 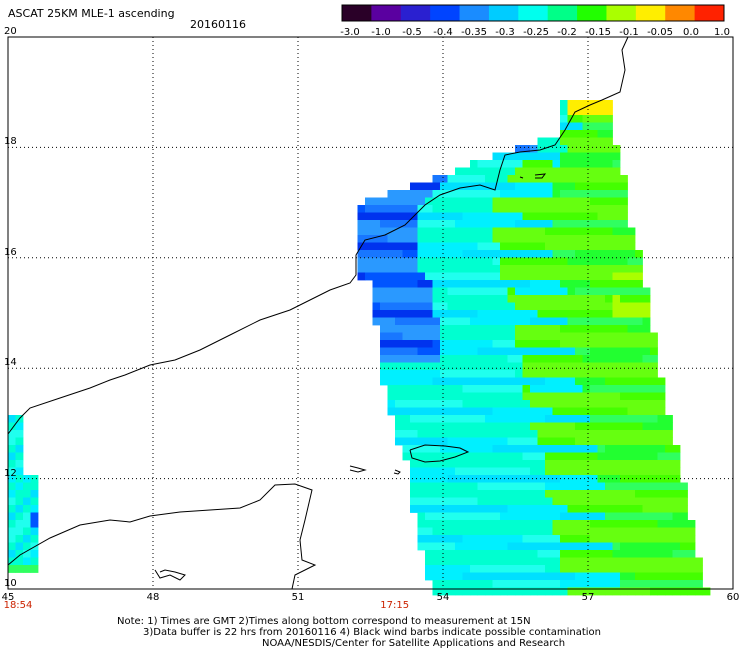 I want to click on lat-label: 14, so click(x=10, y=363).